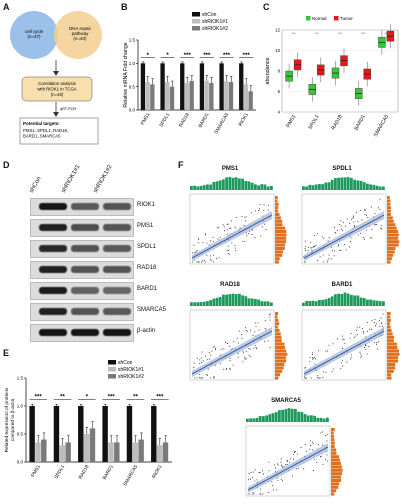 The image size is (402, 504). Describe the element at coordinates (232, 236) in the screenshot. I see `regression-line` at that location.